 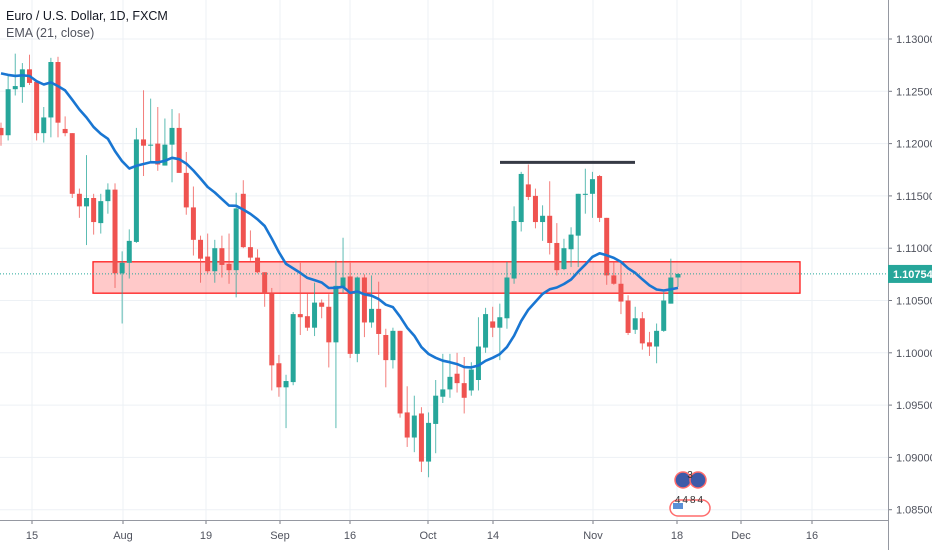 What do you see at coordinates (206, 536) in the screenshot?
I see `time-label: 19` at bounding box center [206, 536].